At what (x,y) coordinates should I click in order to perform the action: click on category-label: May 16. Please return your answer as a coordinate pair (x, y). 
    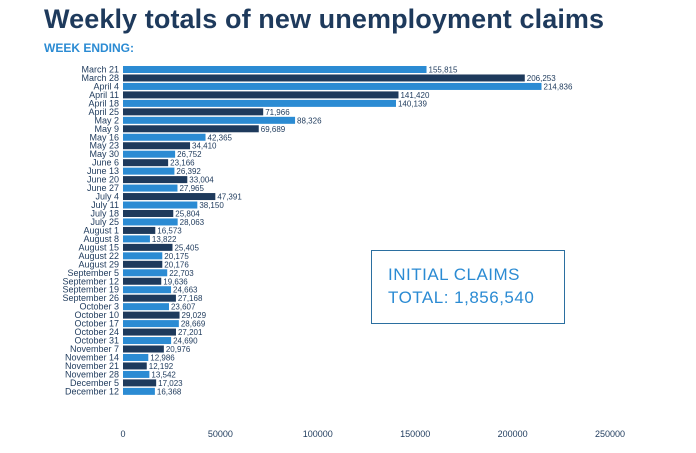
    Looking at the image, I should click on (104, 137).